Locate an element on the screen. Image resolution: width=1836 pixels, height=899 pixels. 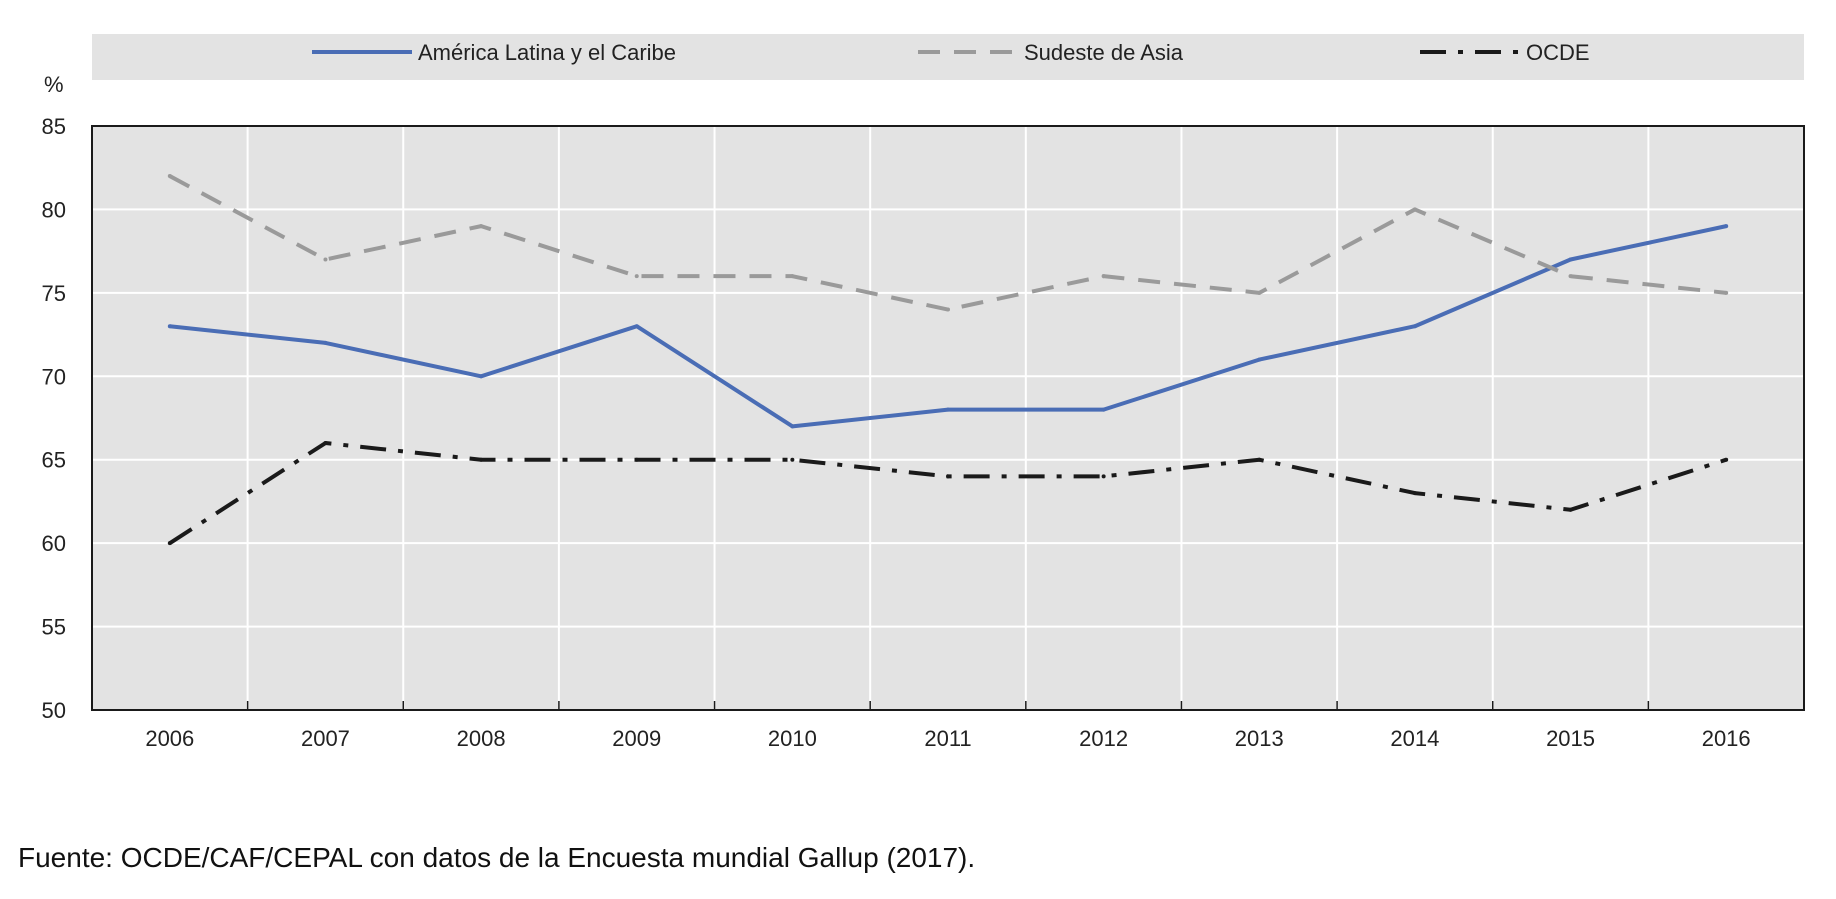
x-tick-label: 2009 is located at coordinates (636, 738).